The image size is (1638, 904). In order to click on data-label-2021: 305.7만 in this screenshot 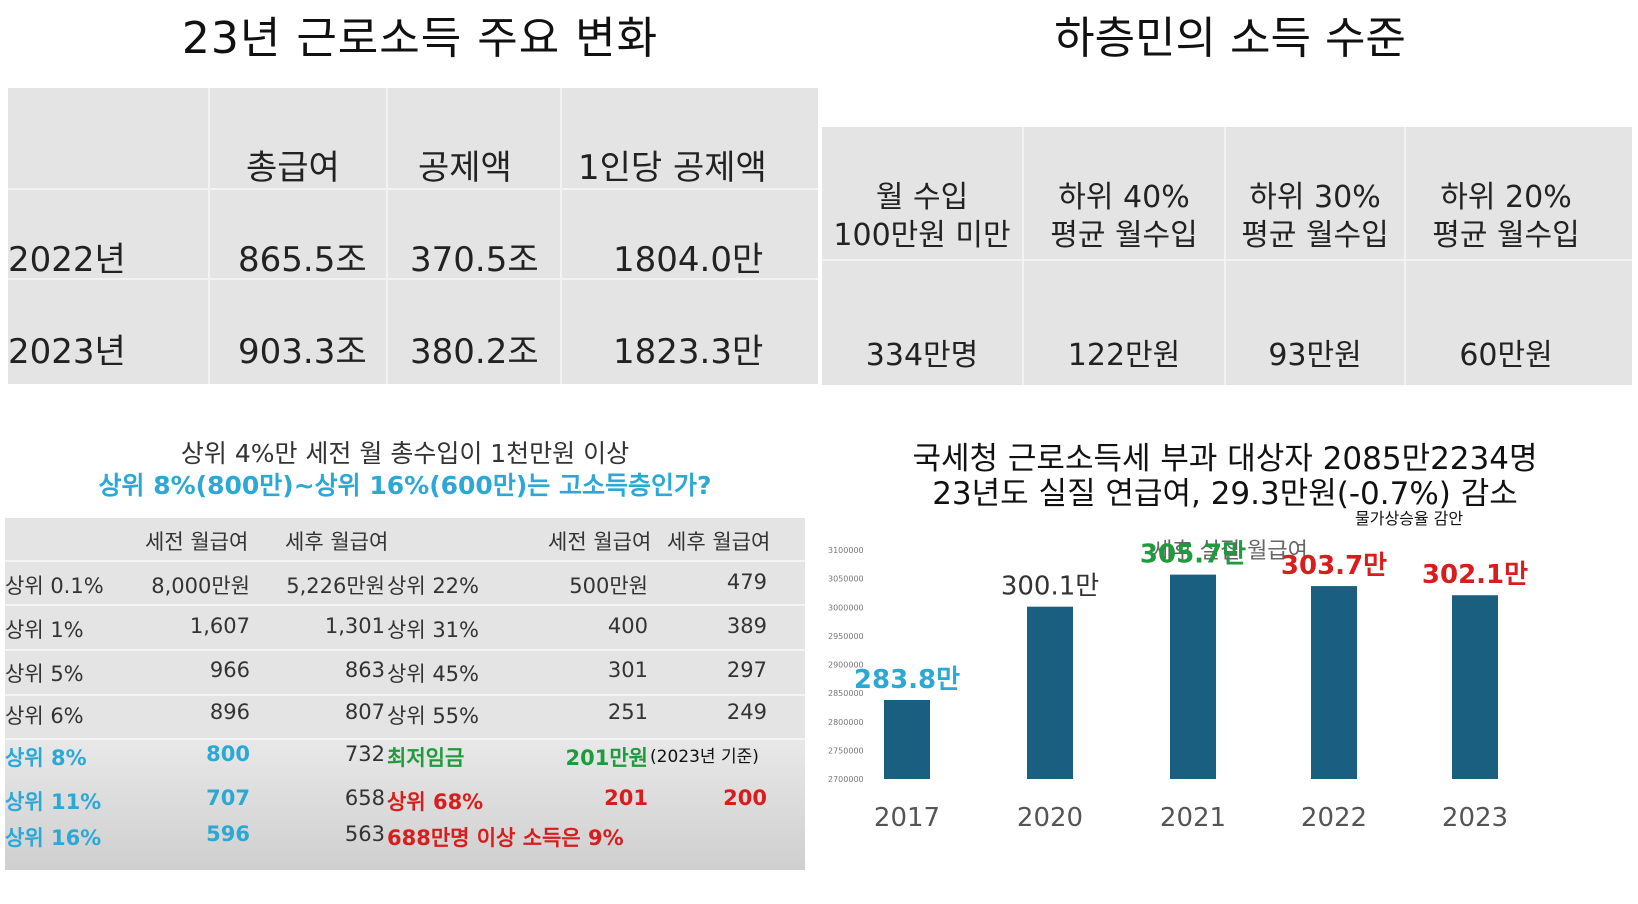, I will do `click(1193, 555)`.